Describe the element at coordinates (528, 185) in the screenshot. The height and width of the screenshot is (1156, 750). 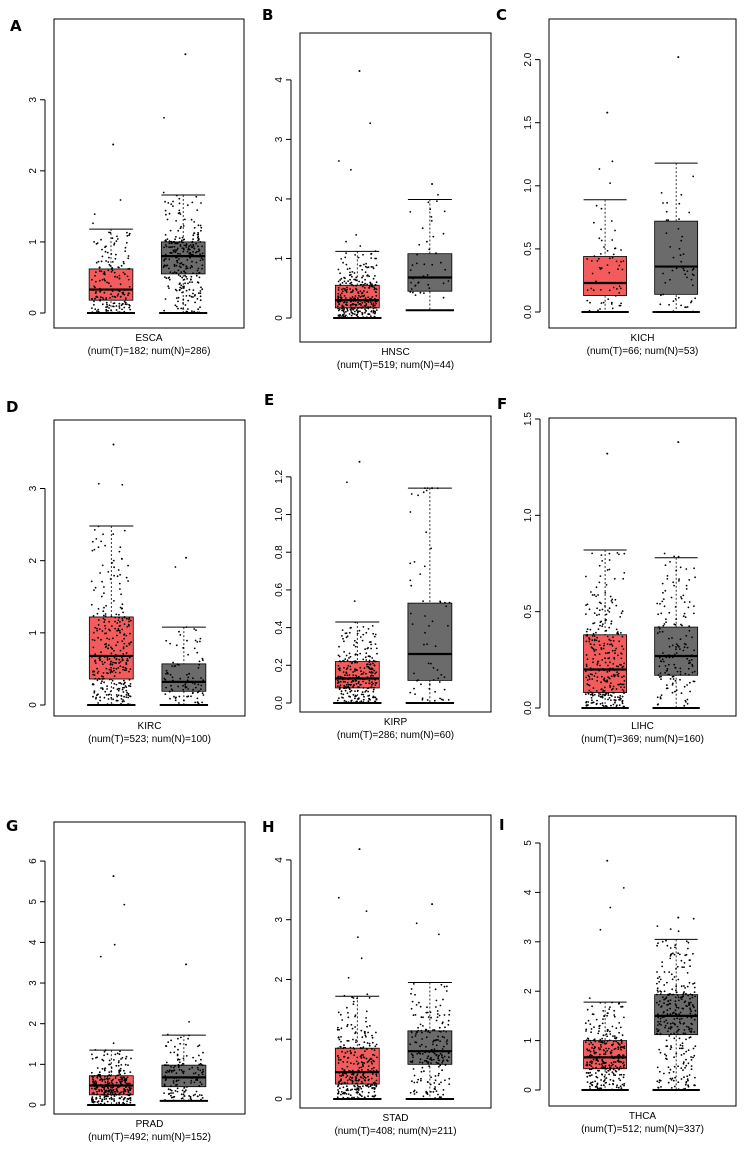
I see `y-tick-label: 1.0` at that location.